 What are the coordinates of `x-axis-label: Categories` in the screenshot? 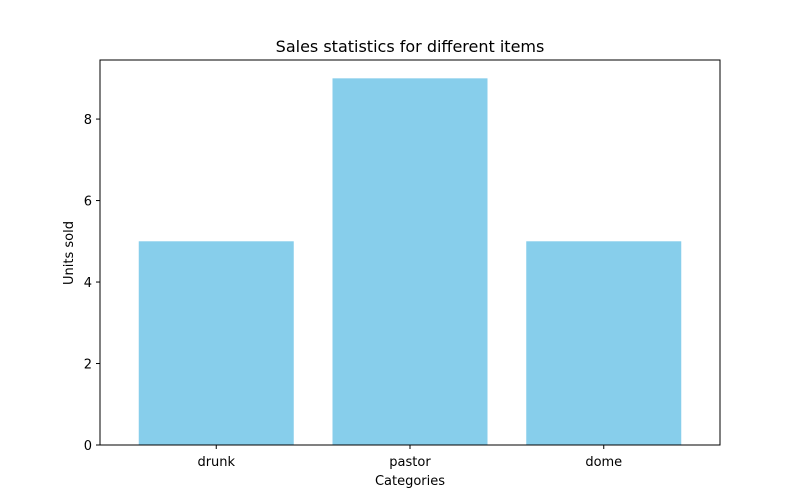 It's located at (410, 481).